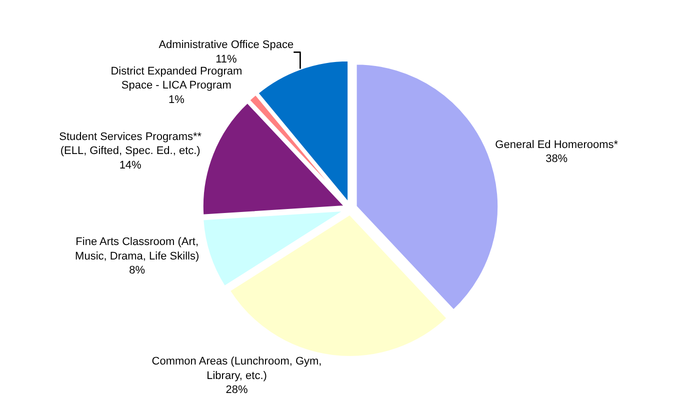  I want to click on slice-label: Administrative Office Space, so click(226, 45).